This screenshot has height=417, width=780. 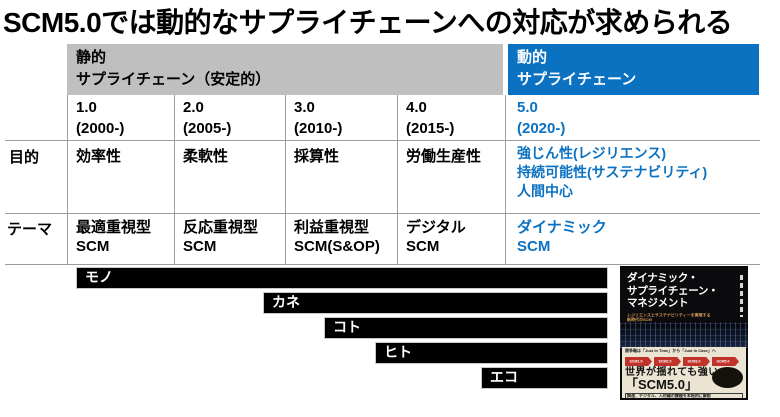 I want to click on theme-line: 最適重視型, so click(x=114, y=227).